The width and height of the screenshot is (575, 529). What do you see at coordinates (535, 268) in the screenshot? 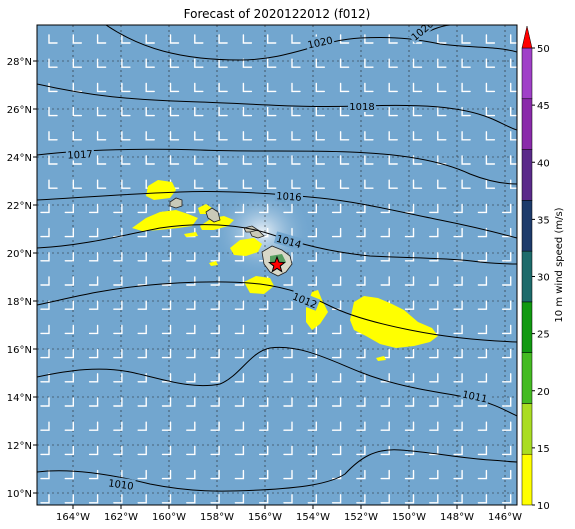
I see `colorbar: 10 15 20 25 30 35 40 45 50` at bounding box center [535, 268].